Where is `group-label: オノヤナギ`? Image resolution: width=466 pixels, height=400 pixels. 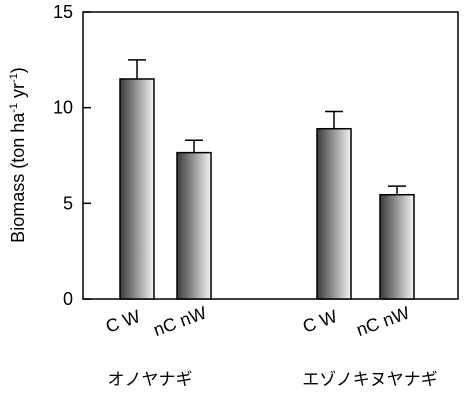 group-label: オノヤナギ is located at coordinates (150, 380).